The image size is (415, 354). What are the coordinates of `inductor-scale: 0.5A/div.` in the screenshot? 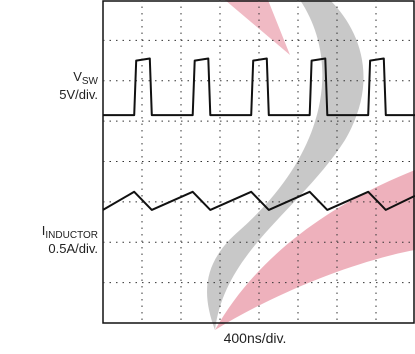 It's located at (73, 248).